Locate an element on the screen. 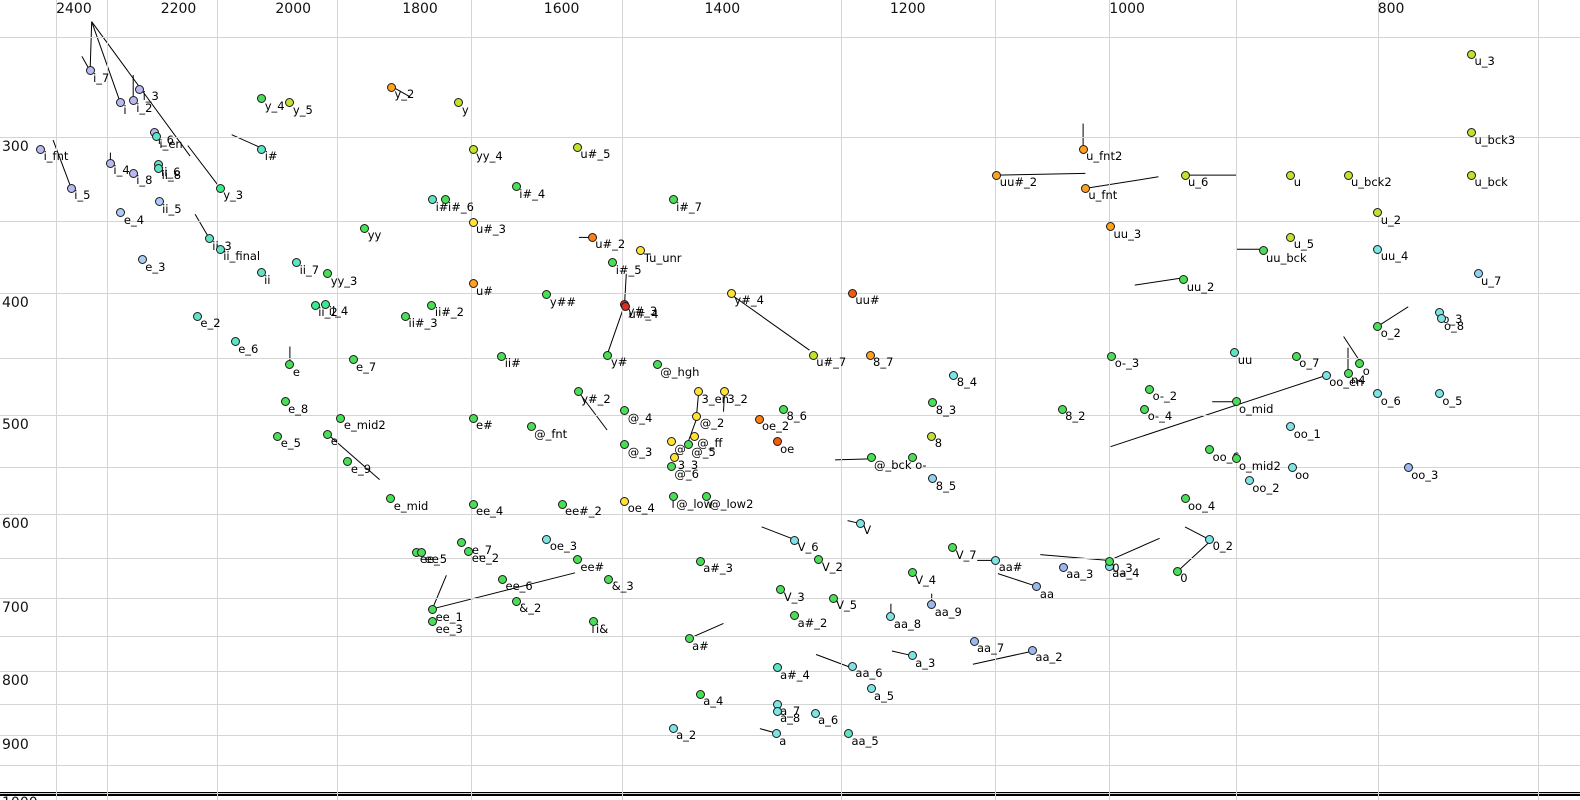 Image resolution: width=1580 pixels, height=800 pixels. point-label-oo_1: oo_1 is located at coordinates (1307, 433).